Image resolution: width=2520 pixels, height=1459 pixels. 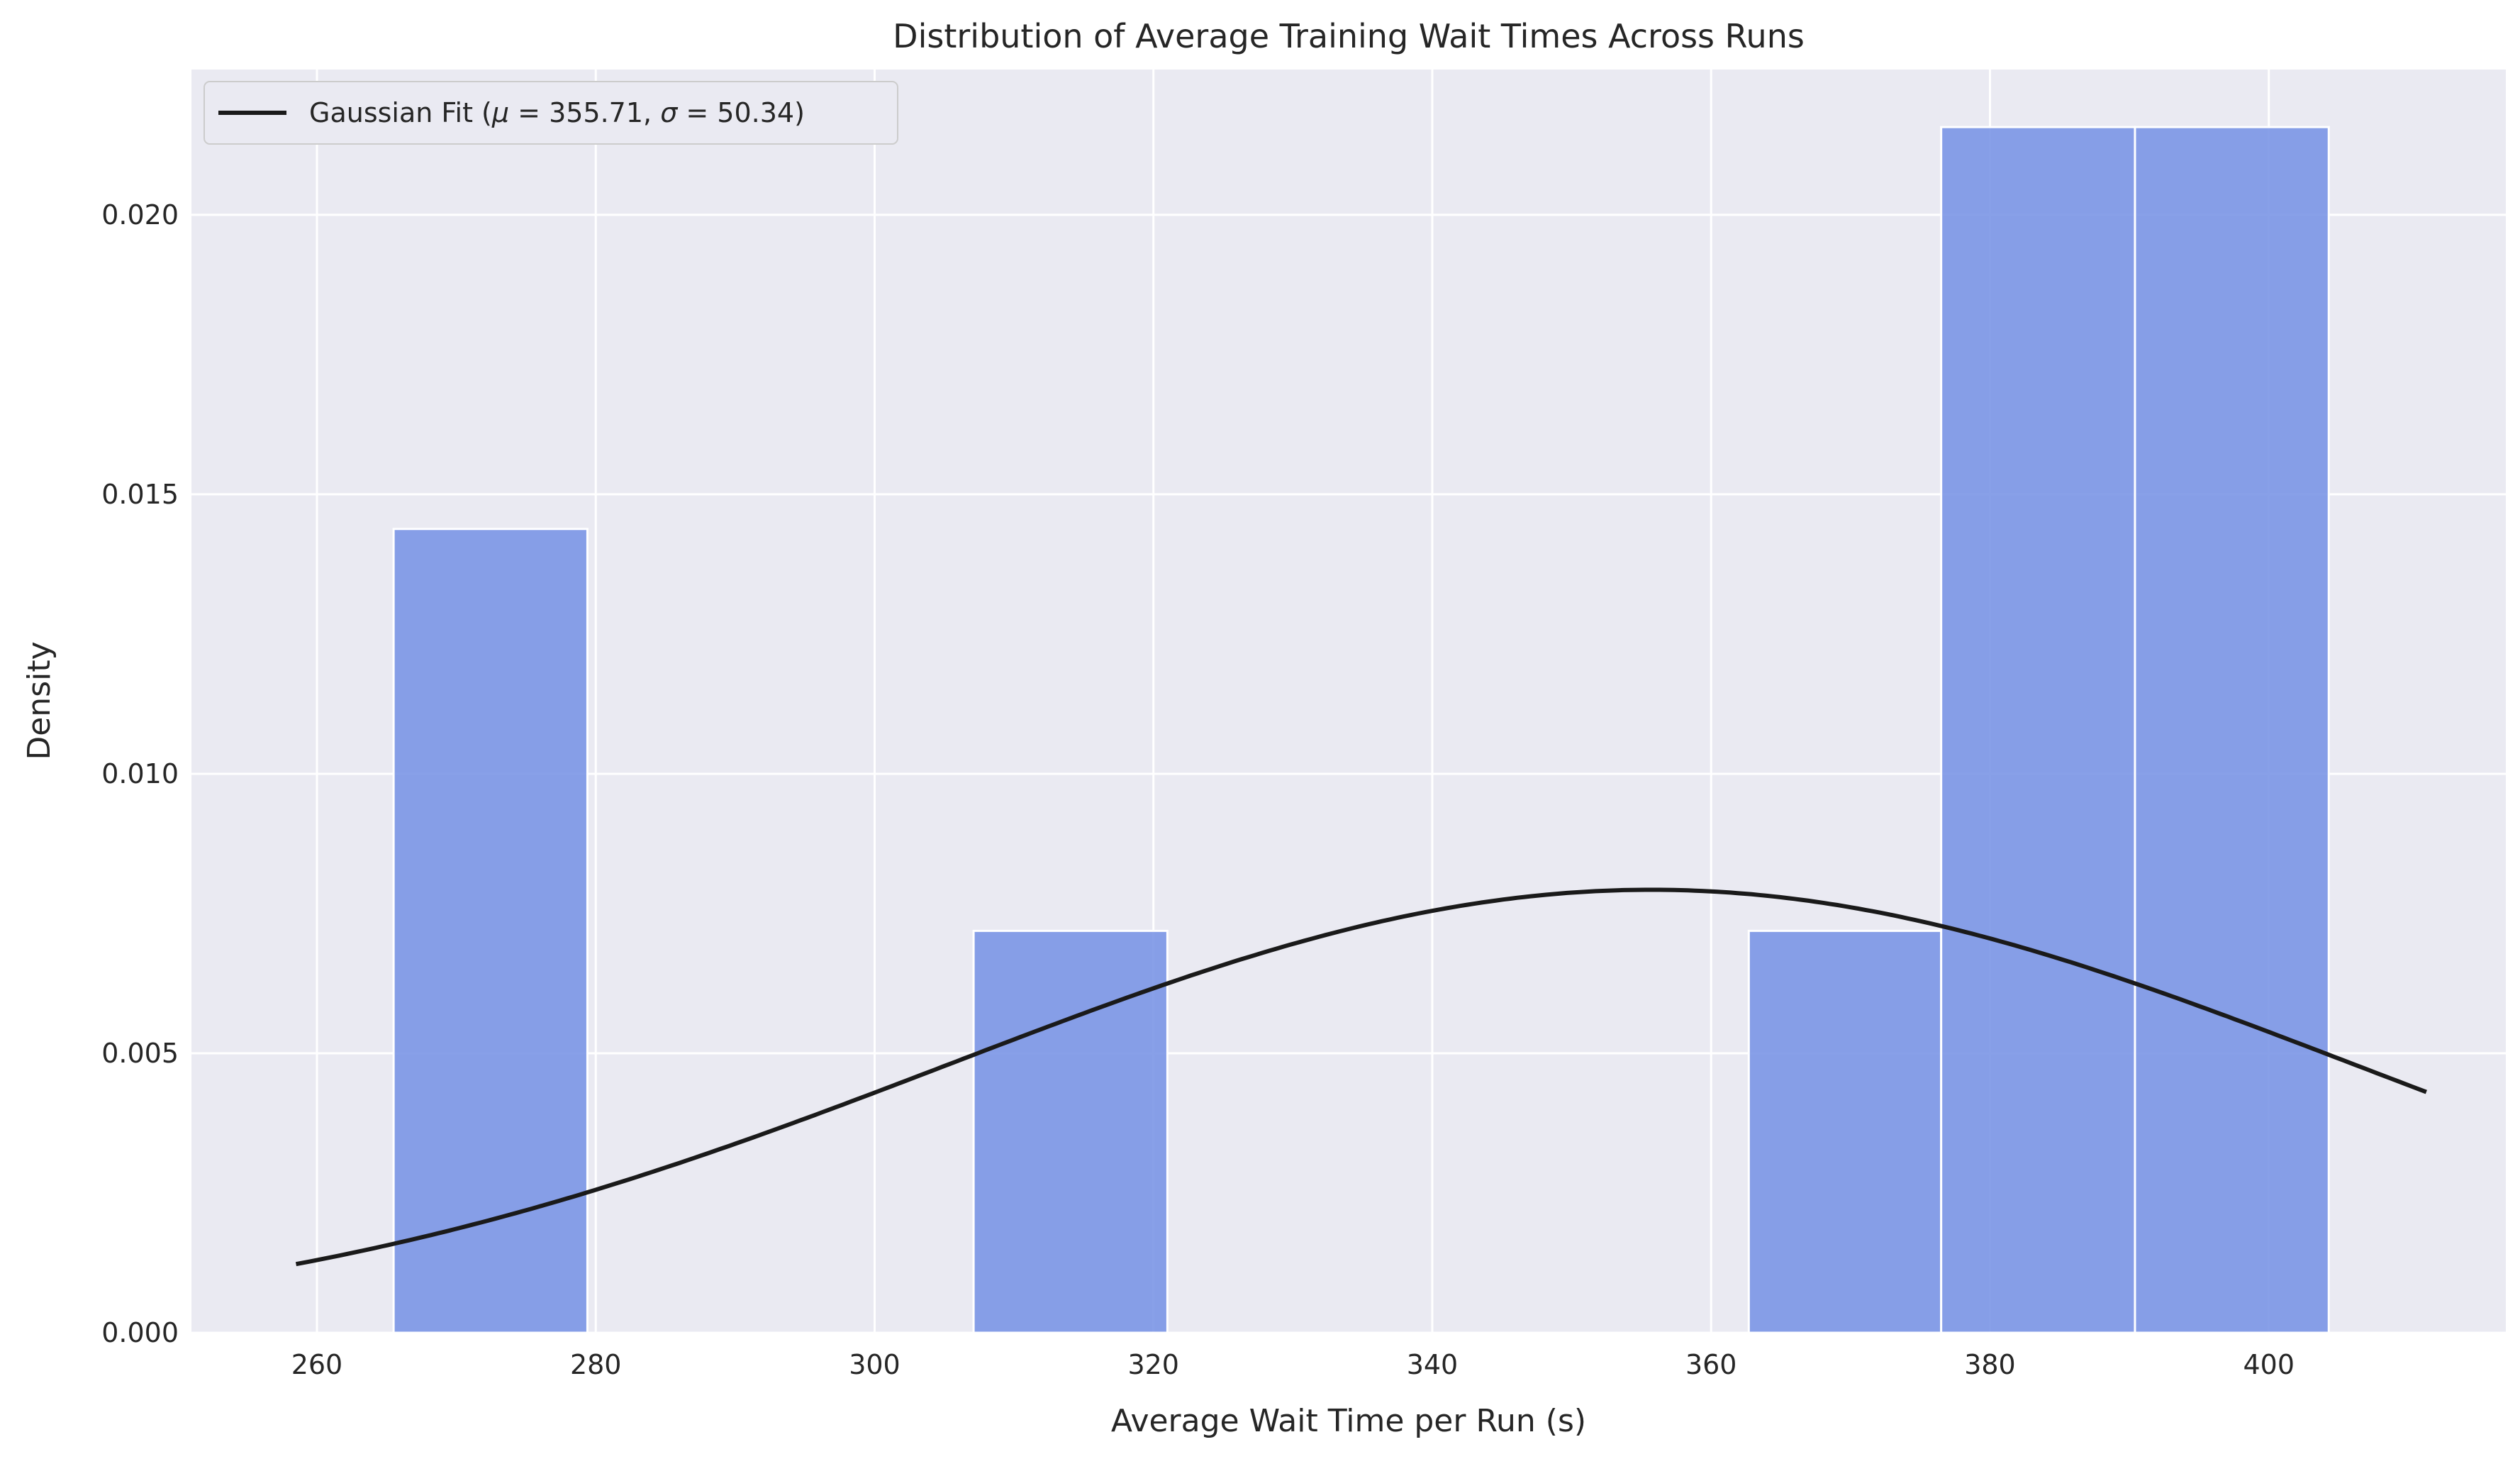 What do you see at coordinates (1153, 1364) in the screenshot?
I see `x-tick-label-3: 320` at bounding box center [1153, 1364].